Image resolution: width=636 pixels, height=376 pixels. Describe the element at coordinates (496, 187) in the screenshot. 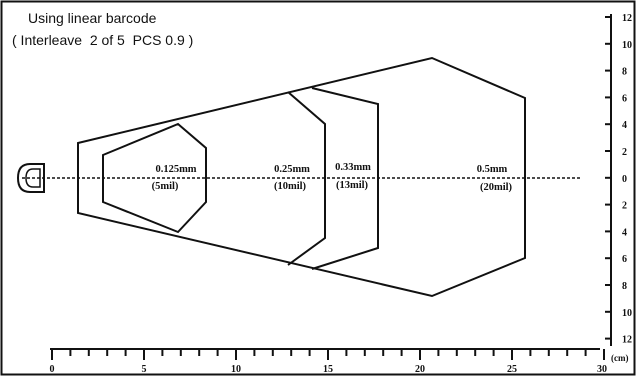

I see `zone-mil-label: (20mil)` at that location.